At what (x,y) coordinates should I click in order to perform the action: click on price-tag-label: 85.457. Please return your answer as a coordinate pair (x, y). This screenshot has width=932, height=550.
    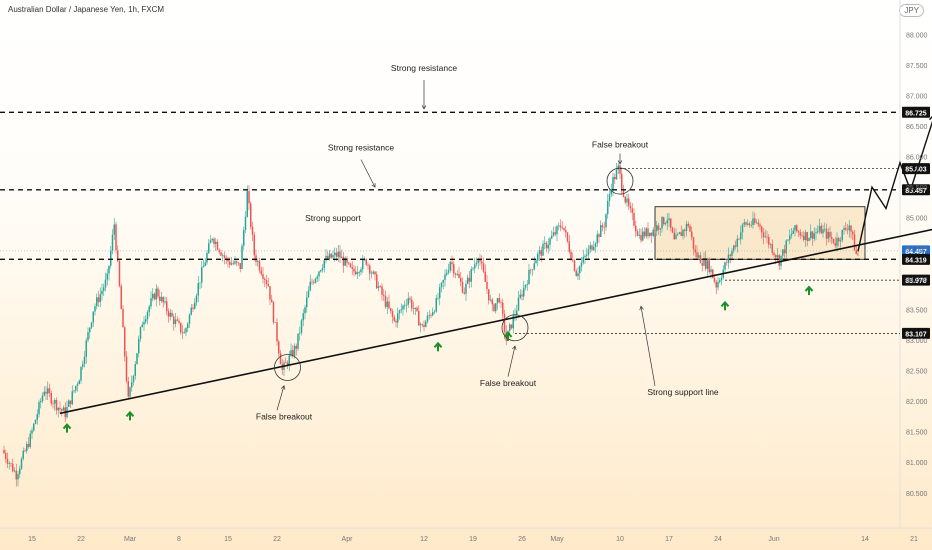
    Looking at the image, I should click on (916, 191).